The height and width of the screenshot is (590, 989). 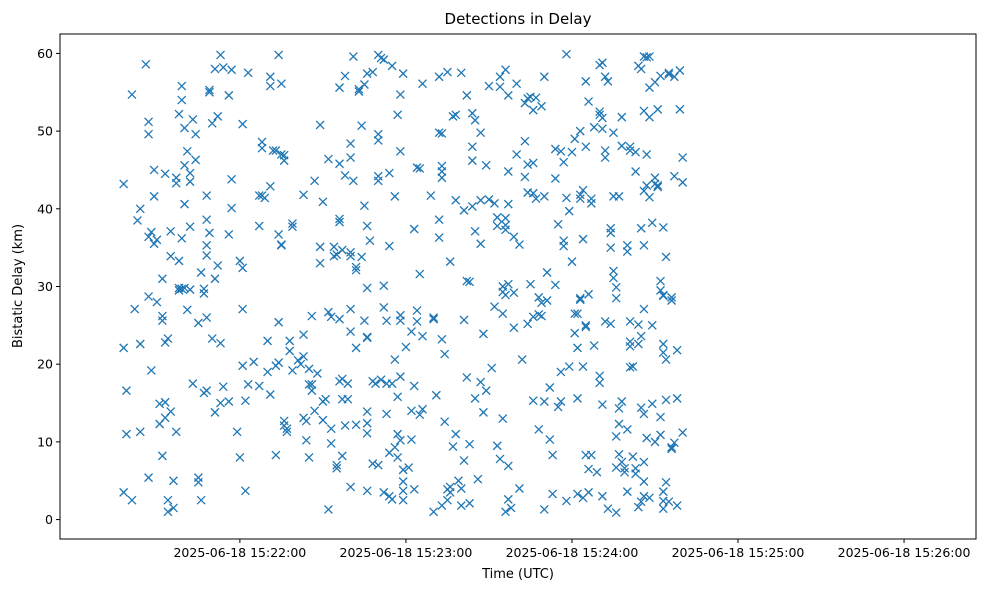 What do you see at coordinates (45, 286) in the screenshot?
I see `y-tick-label: 30` at bounding box center [45, 286].